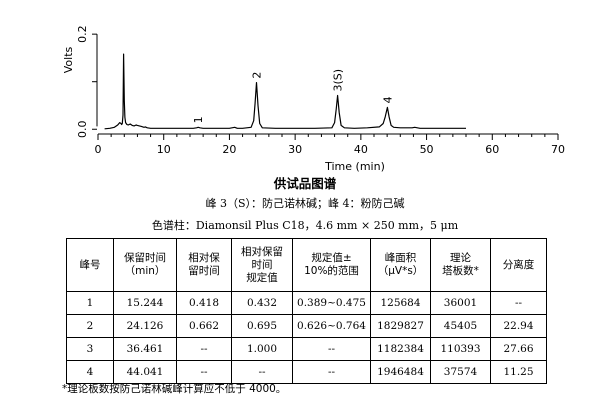  What do you see at coordinates (293, 96) in the screenshot?
I see `peak-labels: 1 2 3(S) 4` at bounding box center [293, 96].